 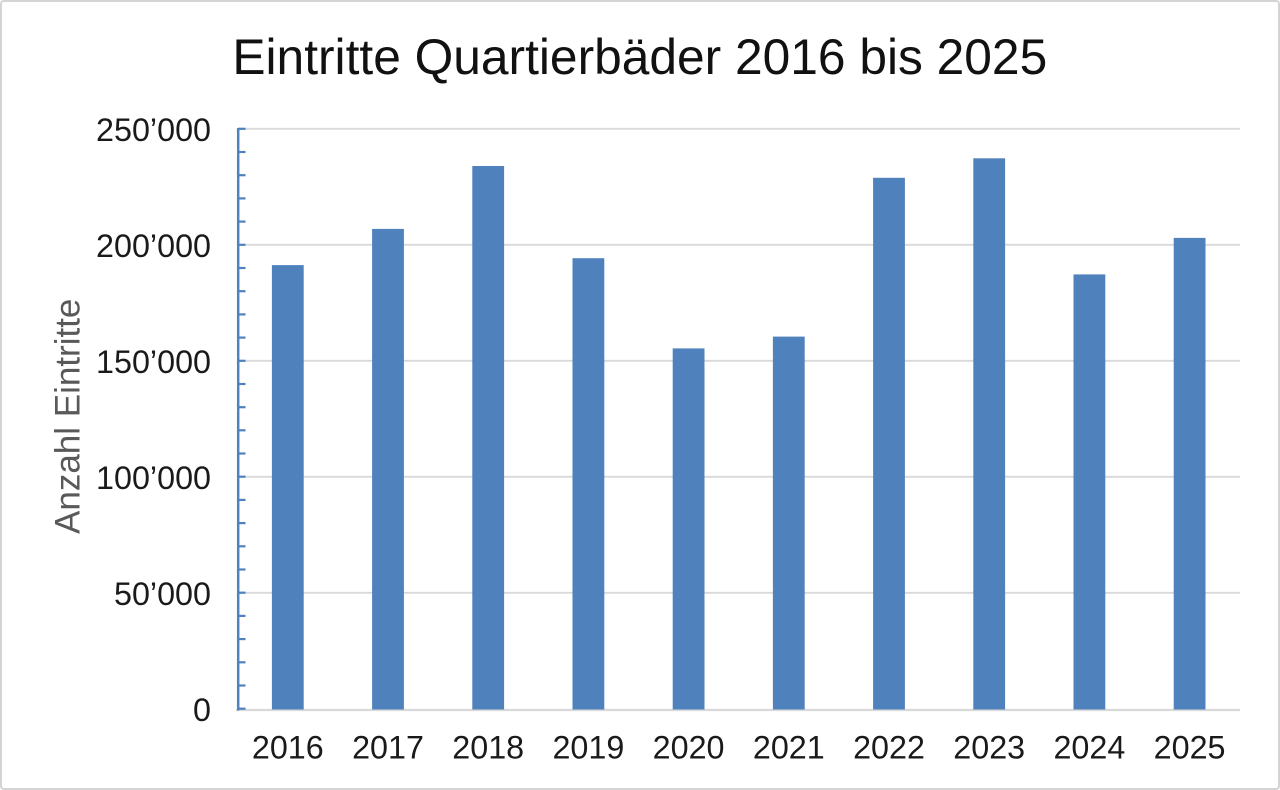 I want to click on svg-text: 150’000, so click(x=153, y=362).